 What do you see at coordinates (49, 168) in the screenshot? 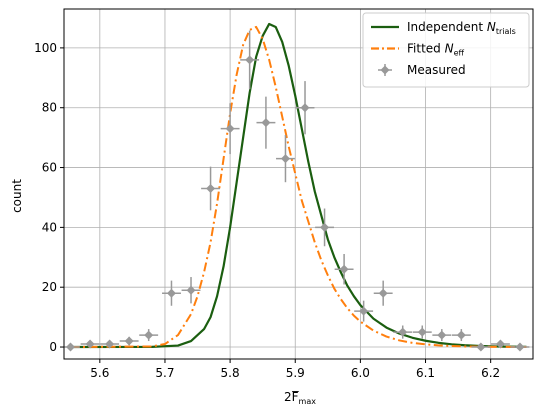
I see `y-tick-label: 60` at bounding box center [49, 168].